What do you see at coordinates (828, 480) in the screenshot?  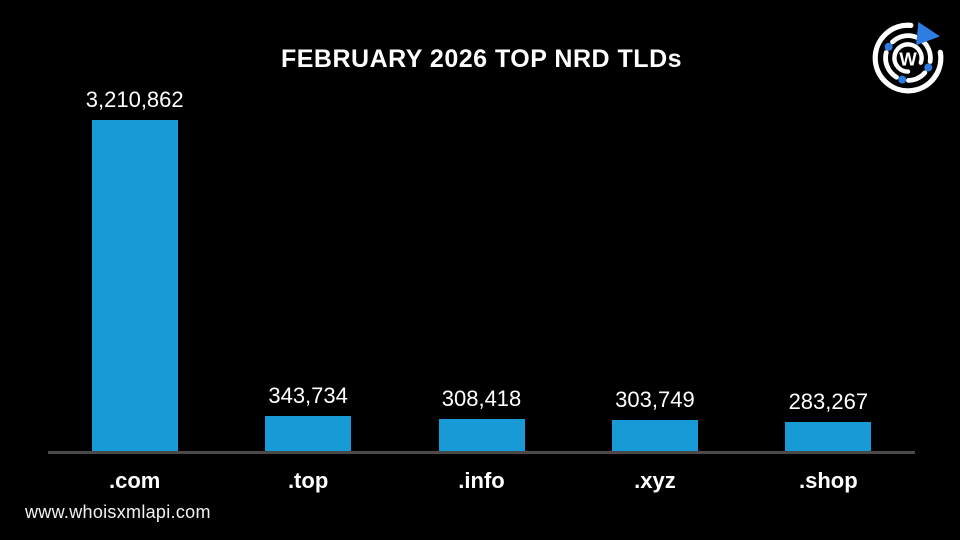 I see `category-label-shop: .shop` at bounding box center [828, 480].